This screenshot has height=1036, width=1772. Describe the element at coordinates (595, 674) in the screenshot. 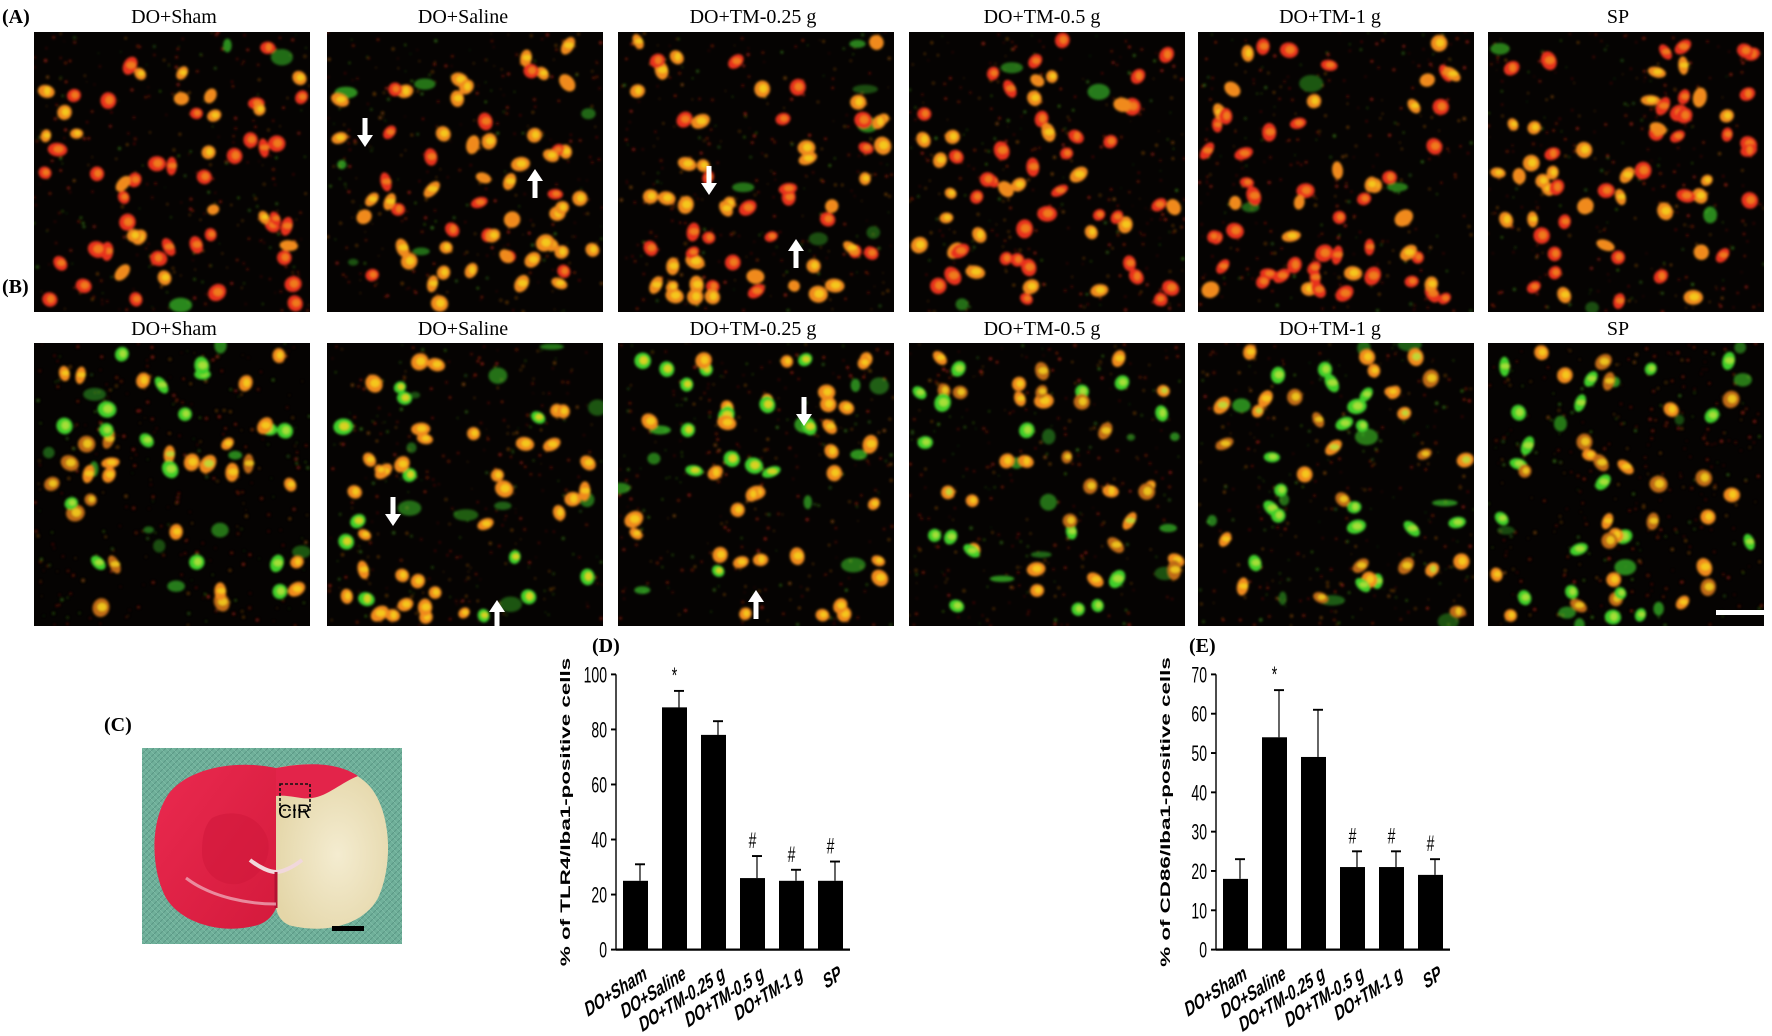

I see `y-tick-label: 100` at that location.